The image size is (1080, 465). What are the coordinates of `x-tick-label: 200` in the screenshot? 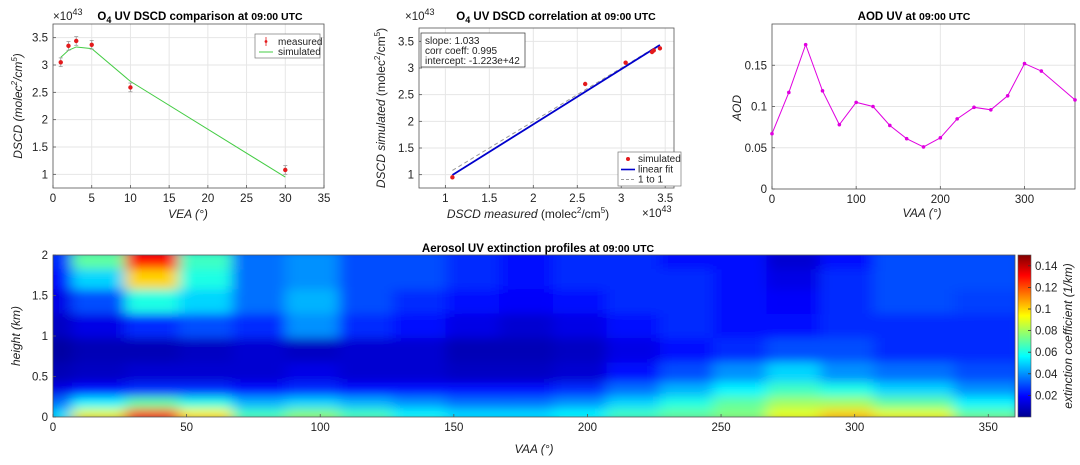 It's located at (587, 428).